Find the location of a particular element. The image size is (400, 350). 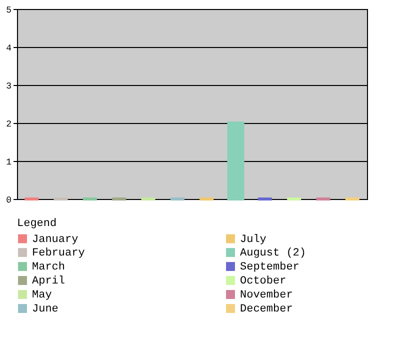

legend-label: April is located at coordinates (49, 282).